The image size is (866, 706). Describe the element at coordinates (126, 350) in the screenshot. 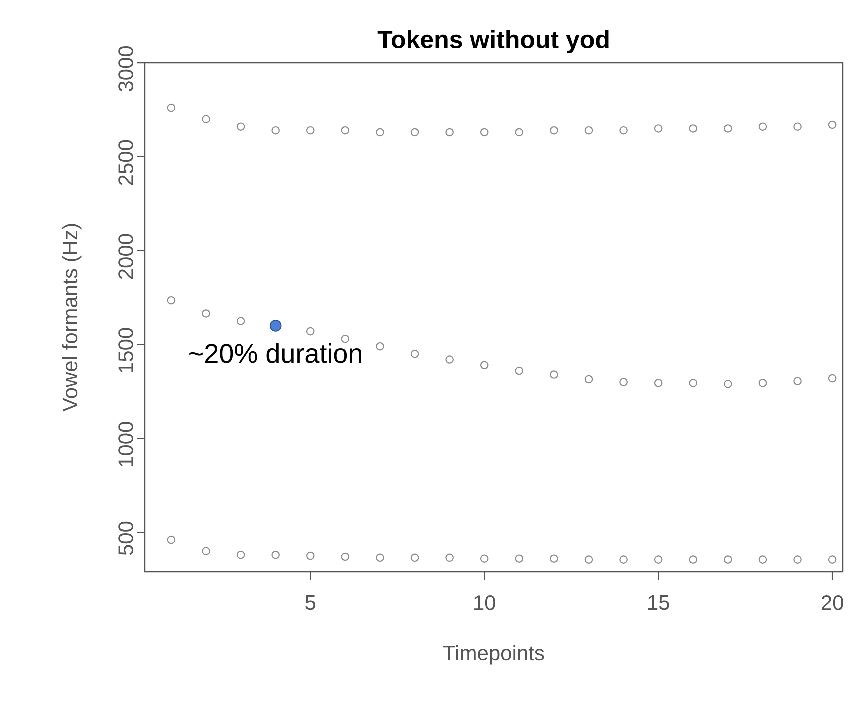

I see `y-tick-label: 1500` at that location.